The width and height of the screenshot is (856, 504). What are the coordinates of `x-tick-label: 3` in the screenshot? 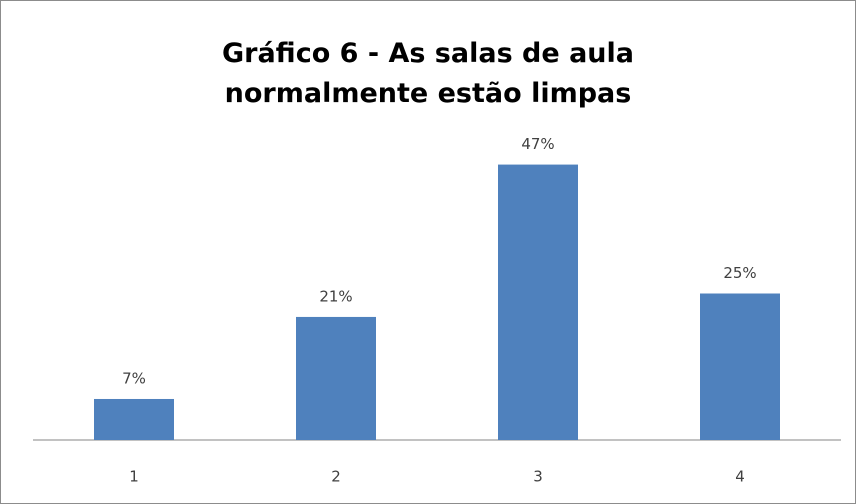 It's located at (538, 477).